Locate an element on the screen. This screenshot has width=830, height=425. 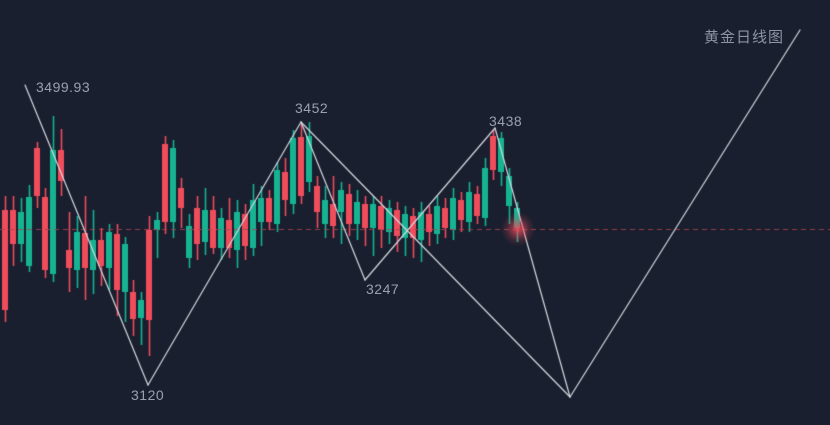
price-label-3247: 3247 is located at coordinates (383, 289).